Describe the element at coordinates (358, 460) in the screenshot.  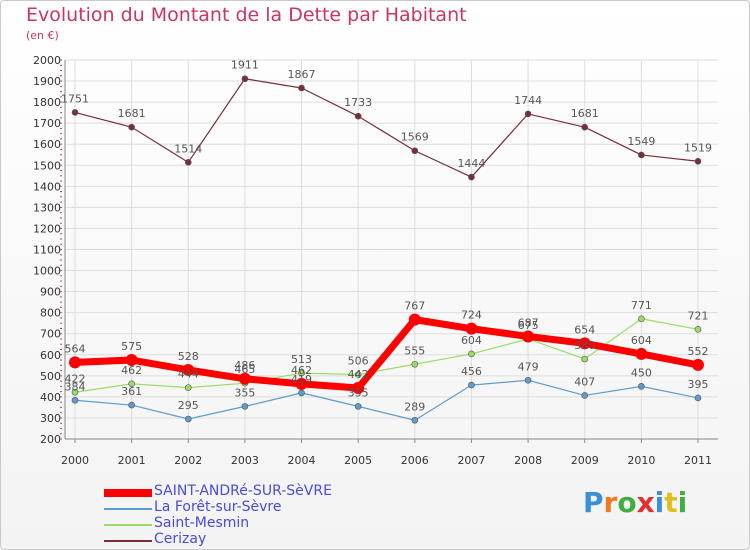
I see `x-tick-label: 2005` at that location.